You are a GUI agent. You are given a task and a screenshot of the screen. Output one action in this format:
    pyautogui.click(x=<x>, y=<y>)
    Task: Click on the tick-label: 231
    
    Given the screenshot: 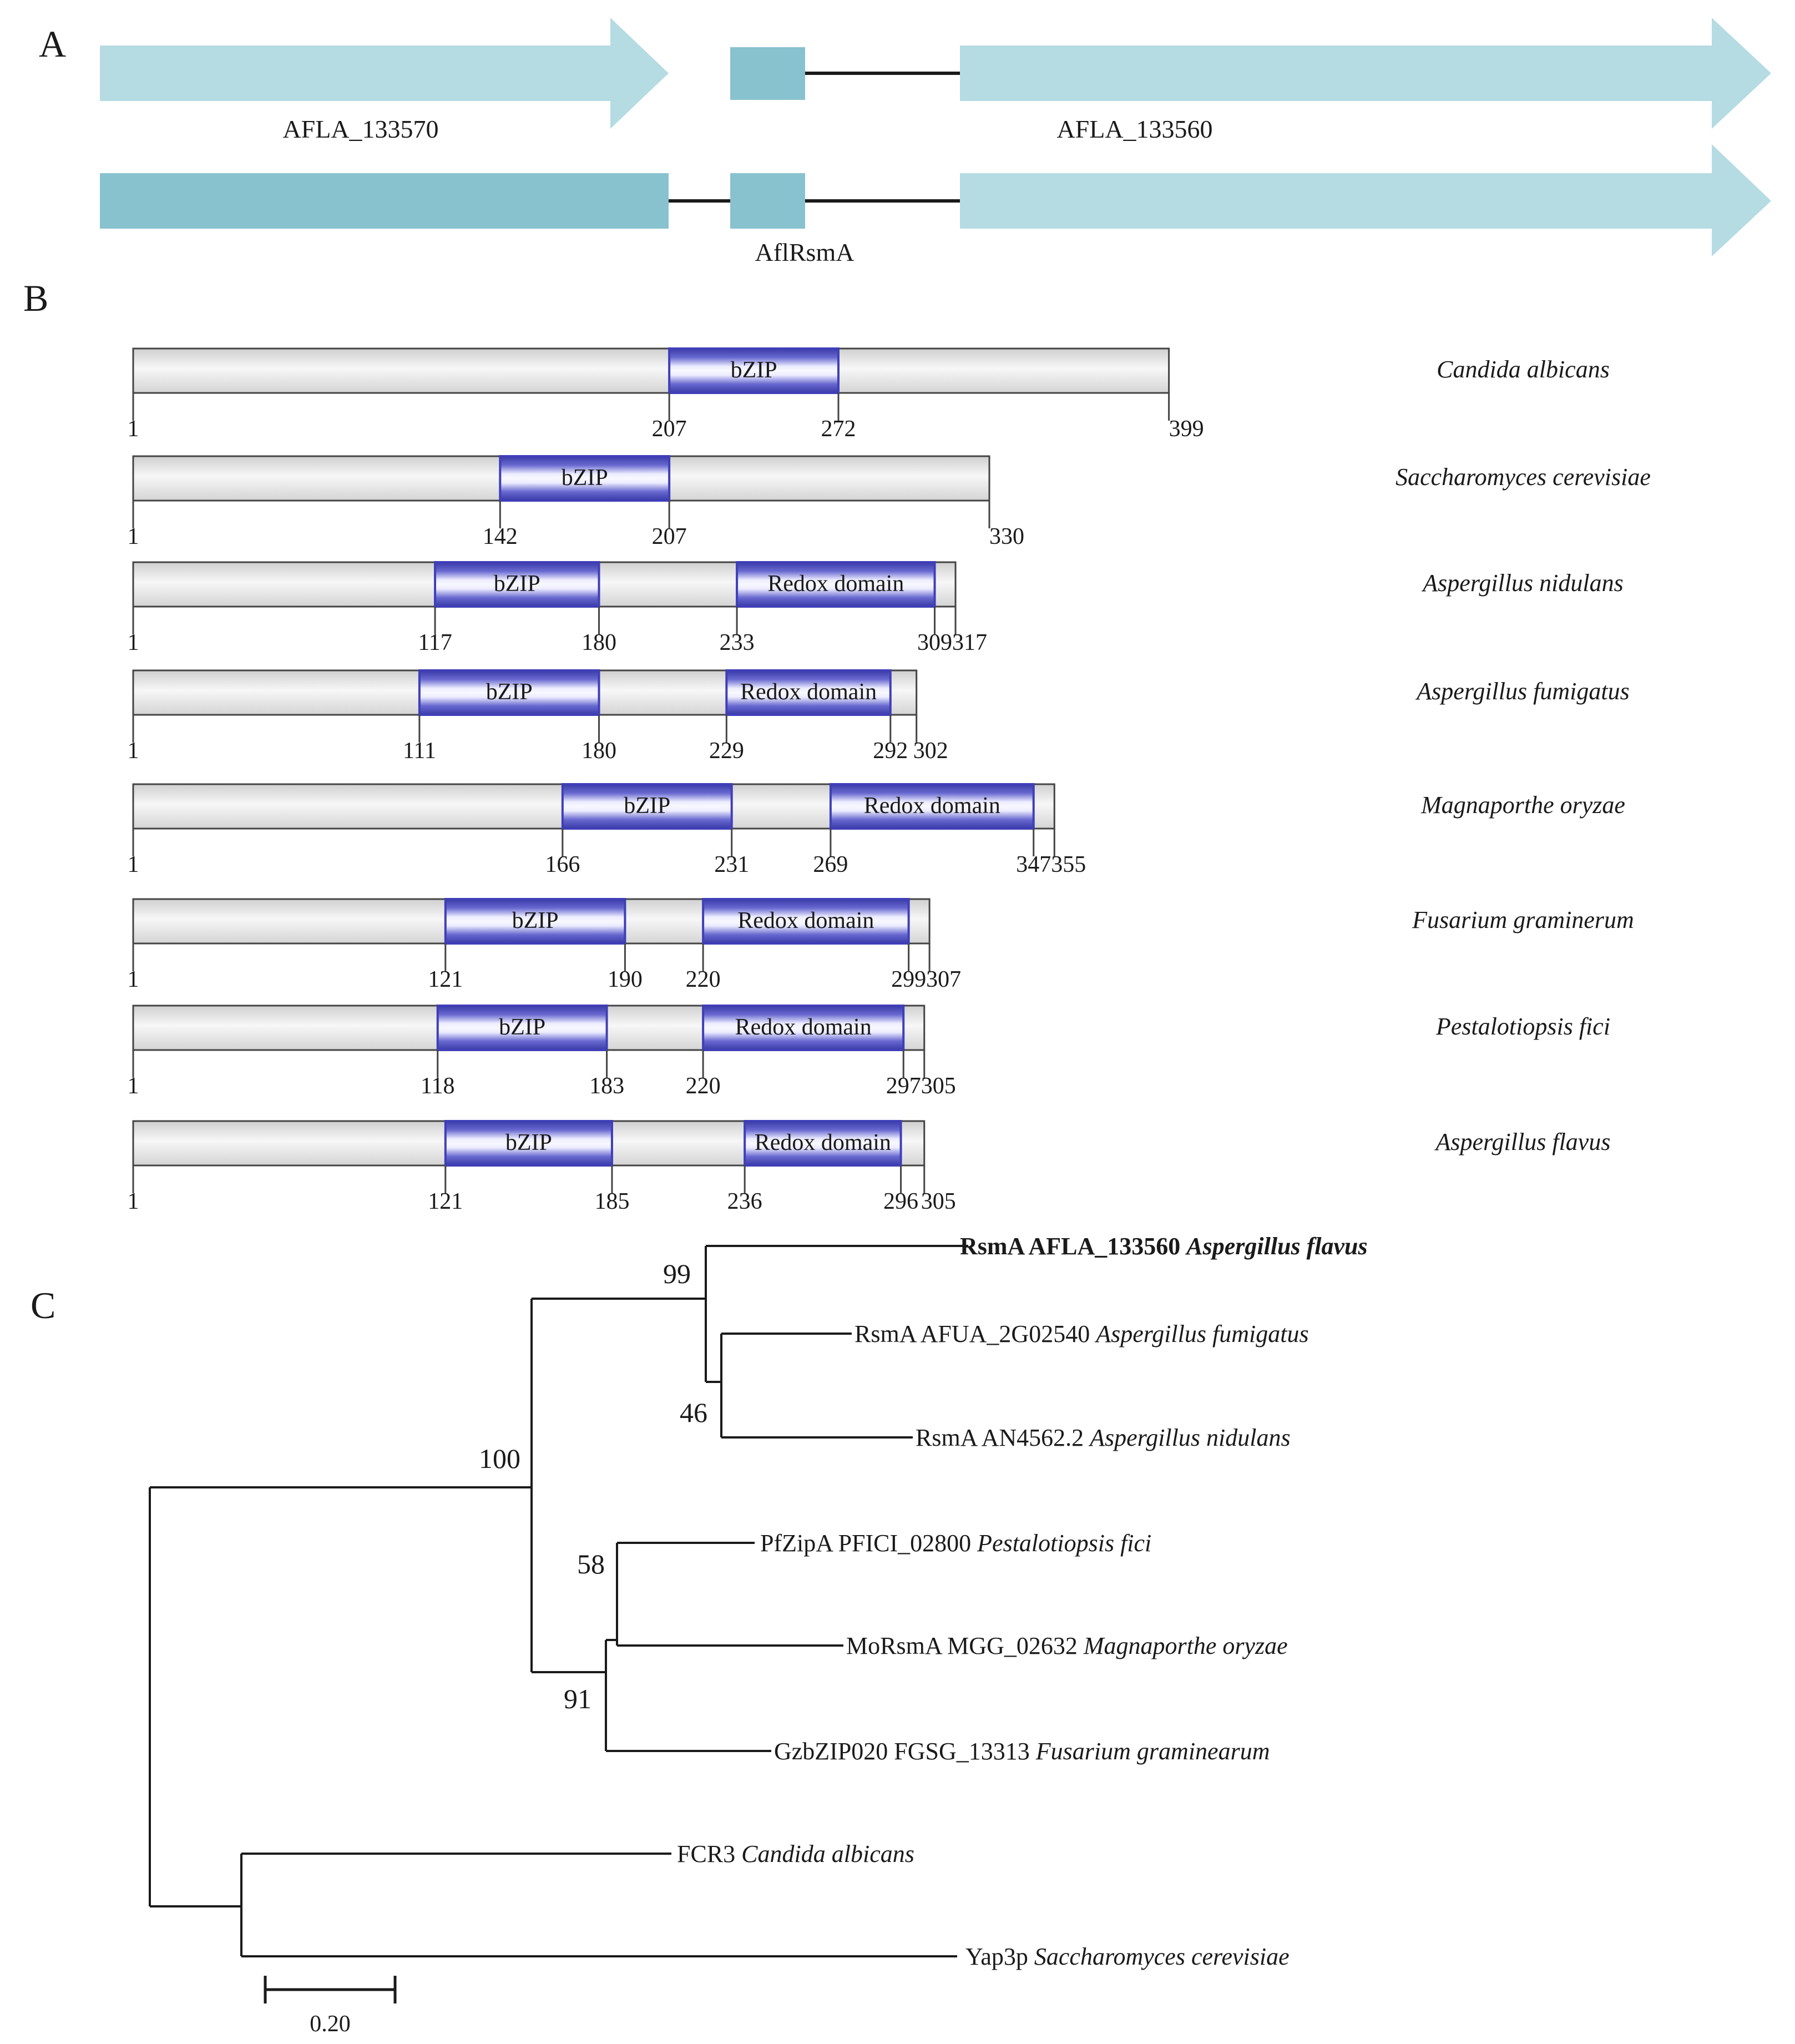 What is the action you would take?
    pyautogui.click(x=732, y=865)
    